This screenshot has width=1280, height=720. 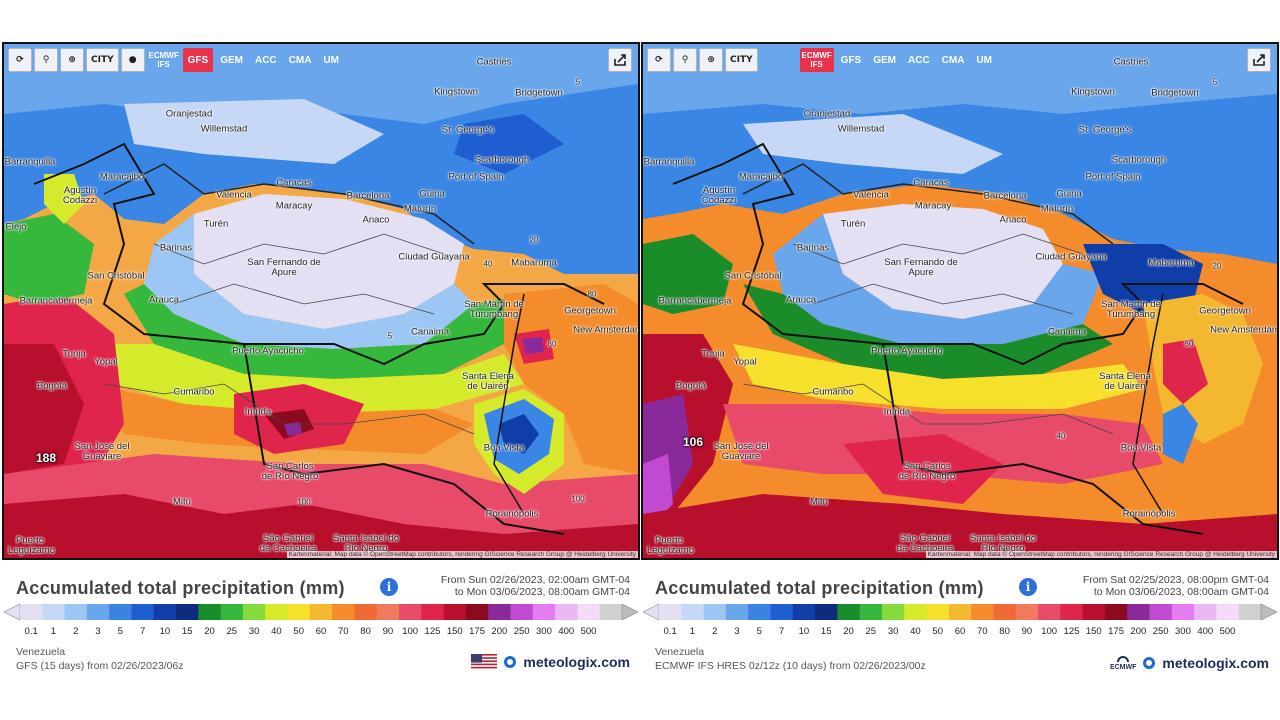 I want to click on model-run-label: GFS (15 days) from 02/26/2023/06z, so click(x=100, y=666).